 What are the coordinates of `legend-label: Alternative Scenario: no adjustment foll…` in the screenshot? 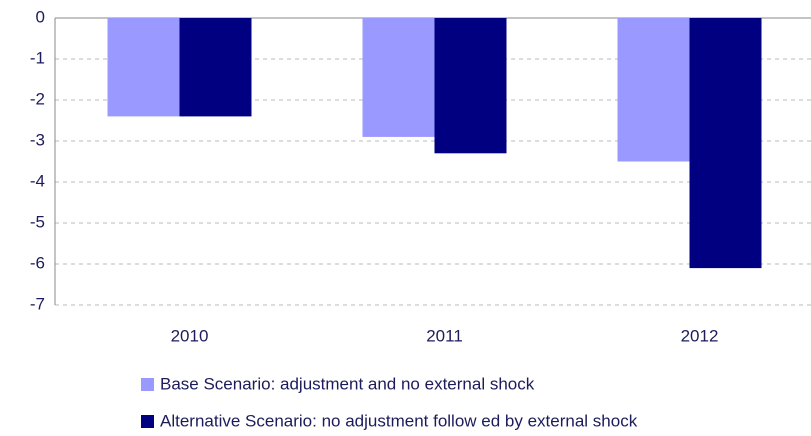 It's located at (399, 420).